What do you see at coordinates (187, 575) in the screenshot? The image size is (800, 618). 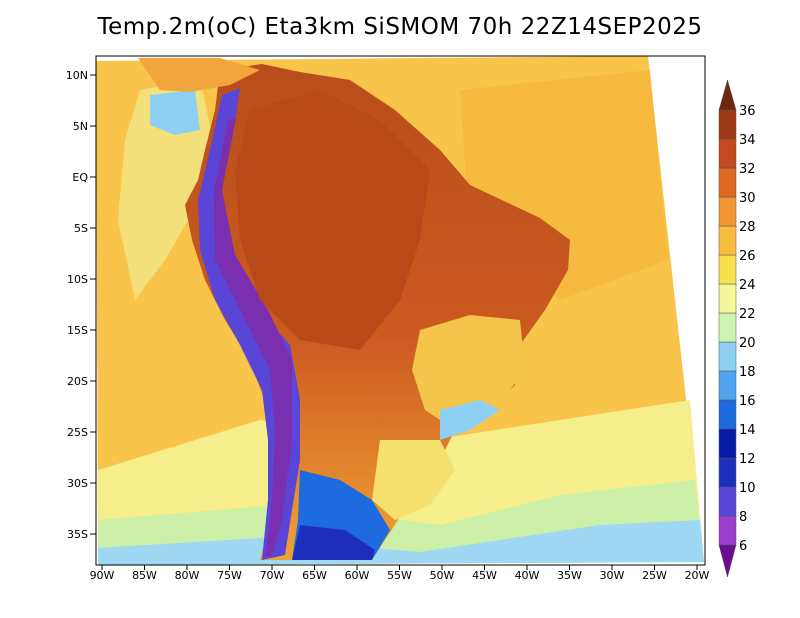 I see `lon-tick-label-2: 80W` at bounding box center [187, 575].